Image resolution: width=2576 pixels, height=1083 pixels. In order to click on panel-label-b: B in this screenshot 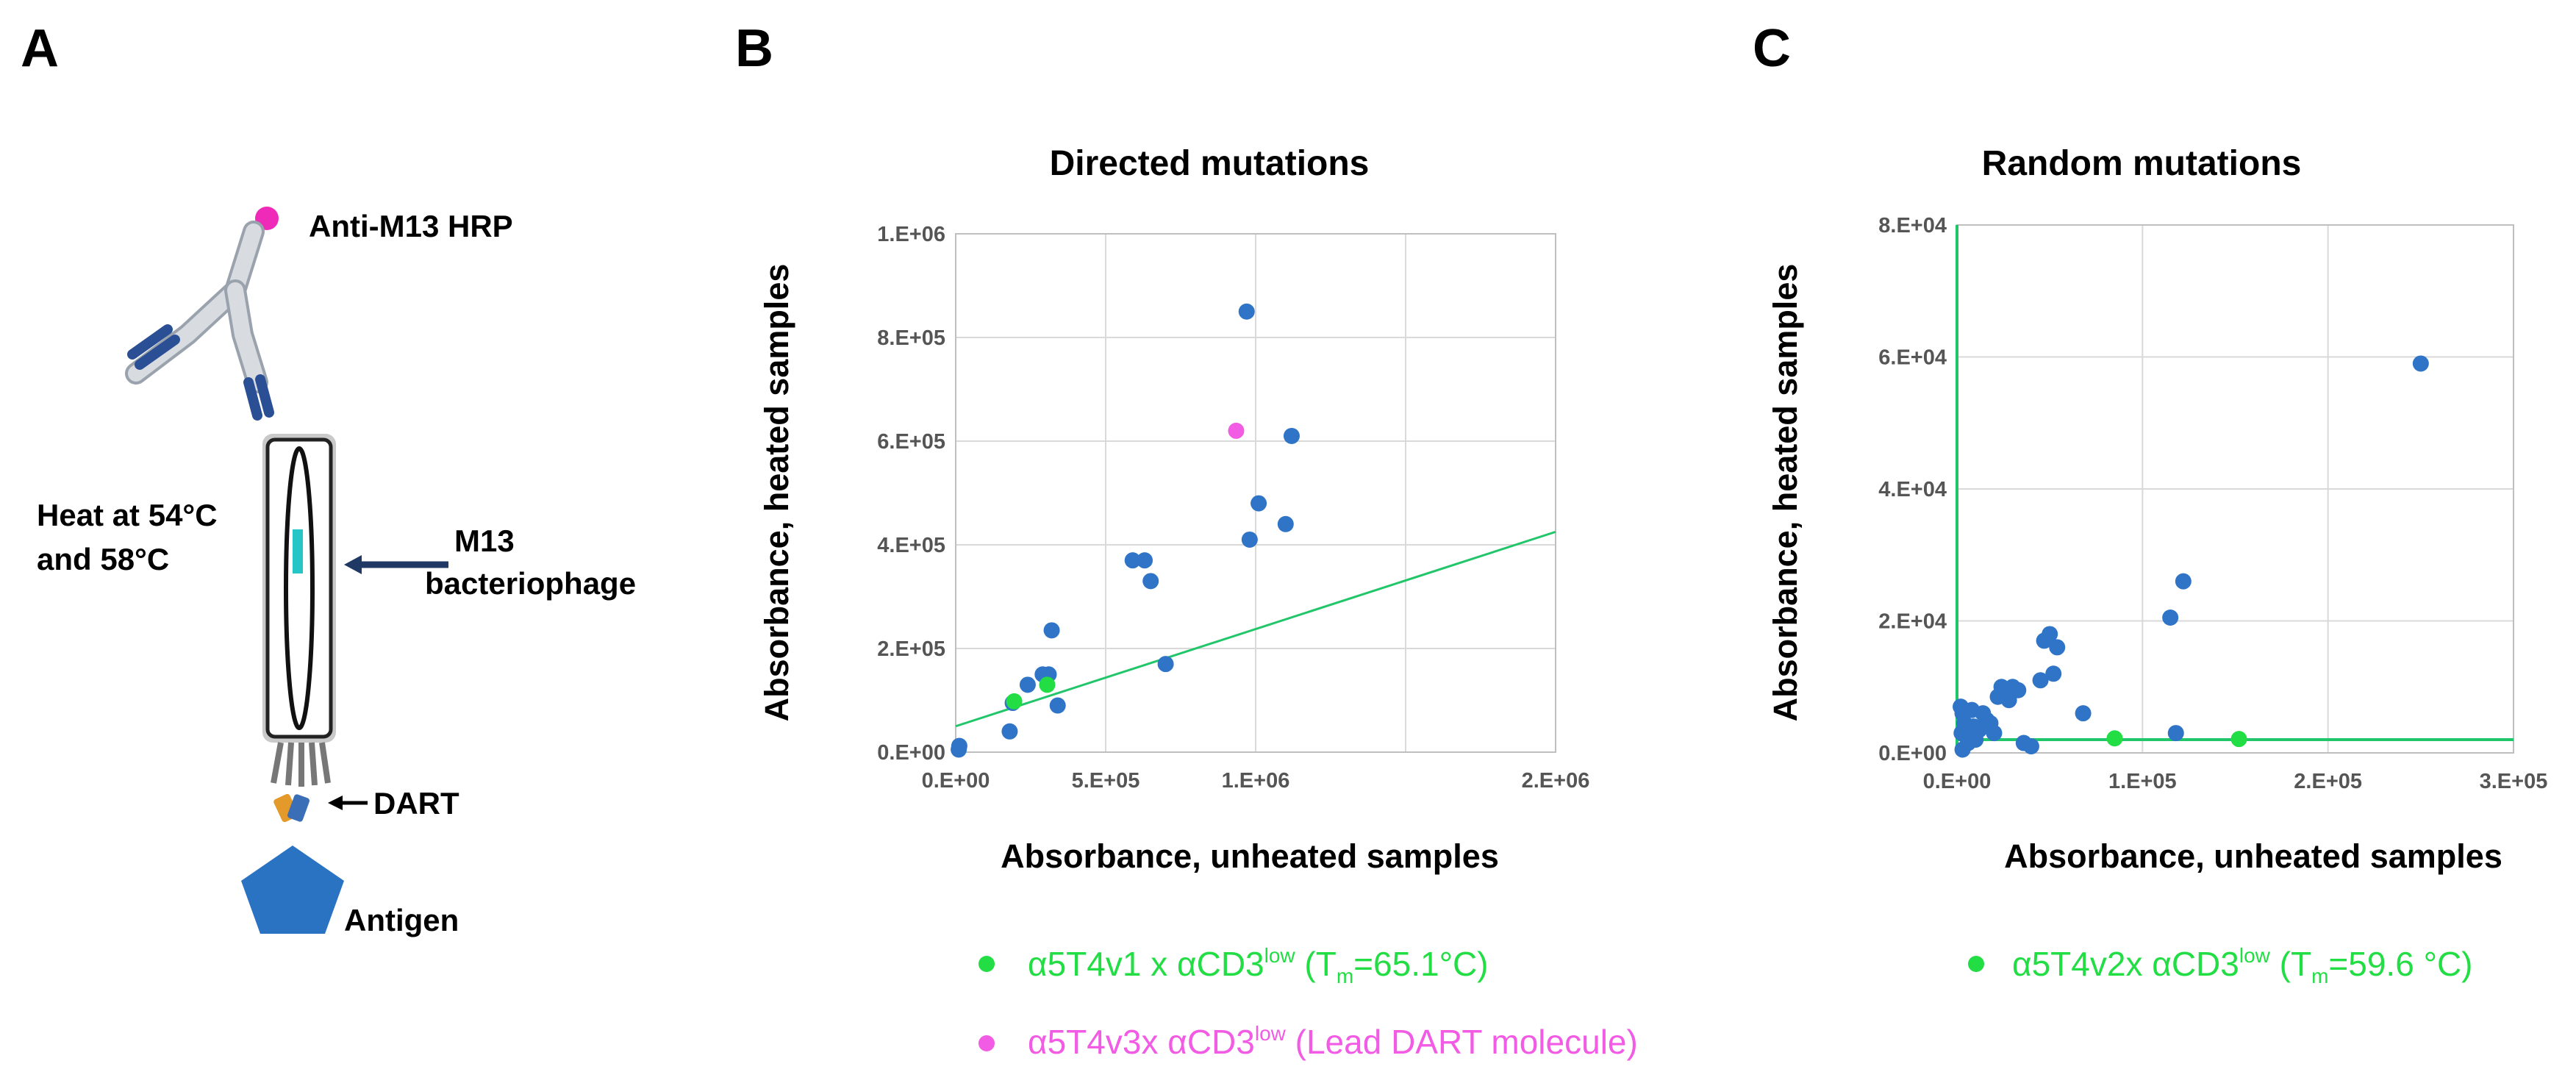, I will do `click(754, 48)`.